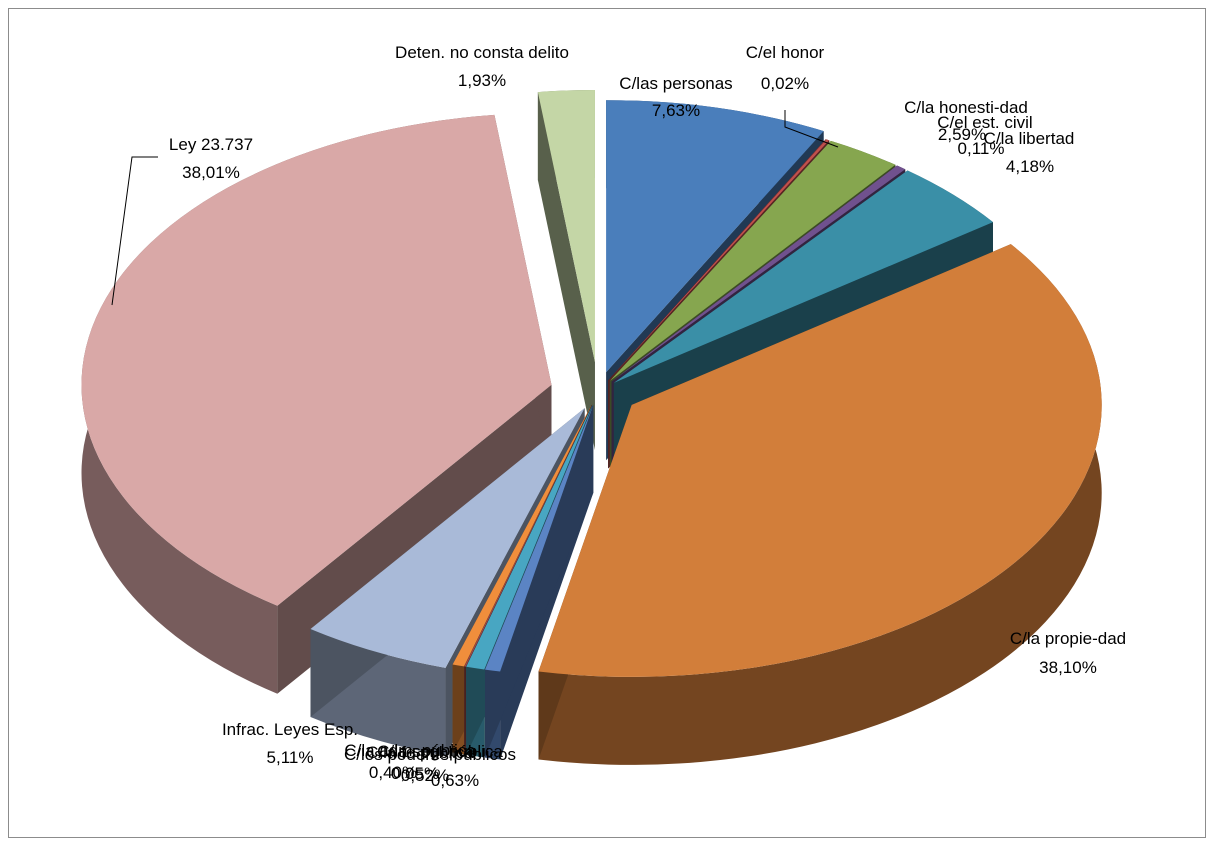 Image resolution: width=1214 pixels, height=846 pixels. I want to click on label-small-b: C/la adm. pública, so click(410, 750).